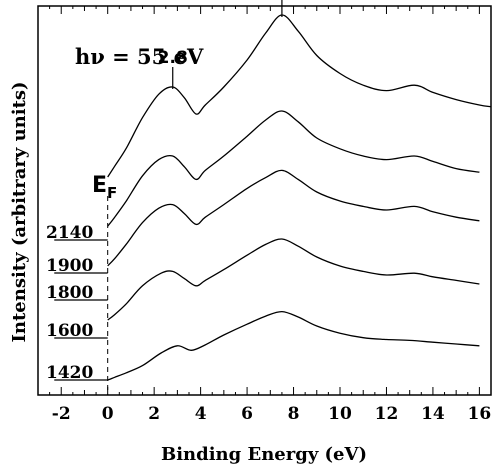 Image resolution: width=493 pixels, height=464 pixels. What do you see at coordinates (294, 414) in the screenshot?
I see `x-tick-label: 8` at bounding box center [294, 414].